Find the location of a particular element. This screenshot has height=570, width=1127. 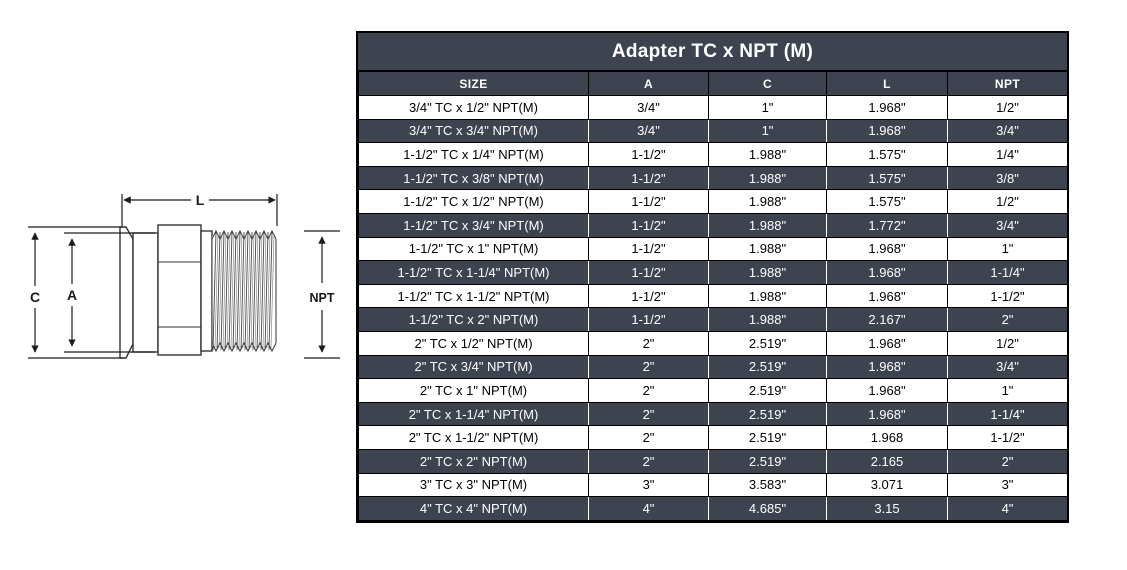

dimension-a: A is located at coordinates (109, 292).